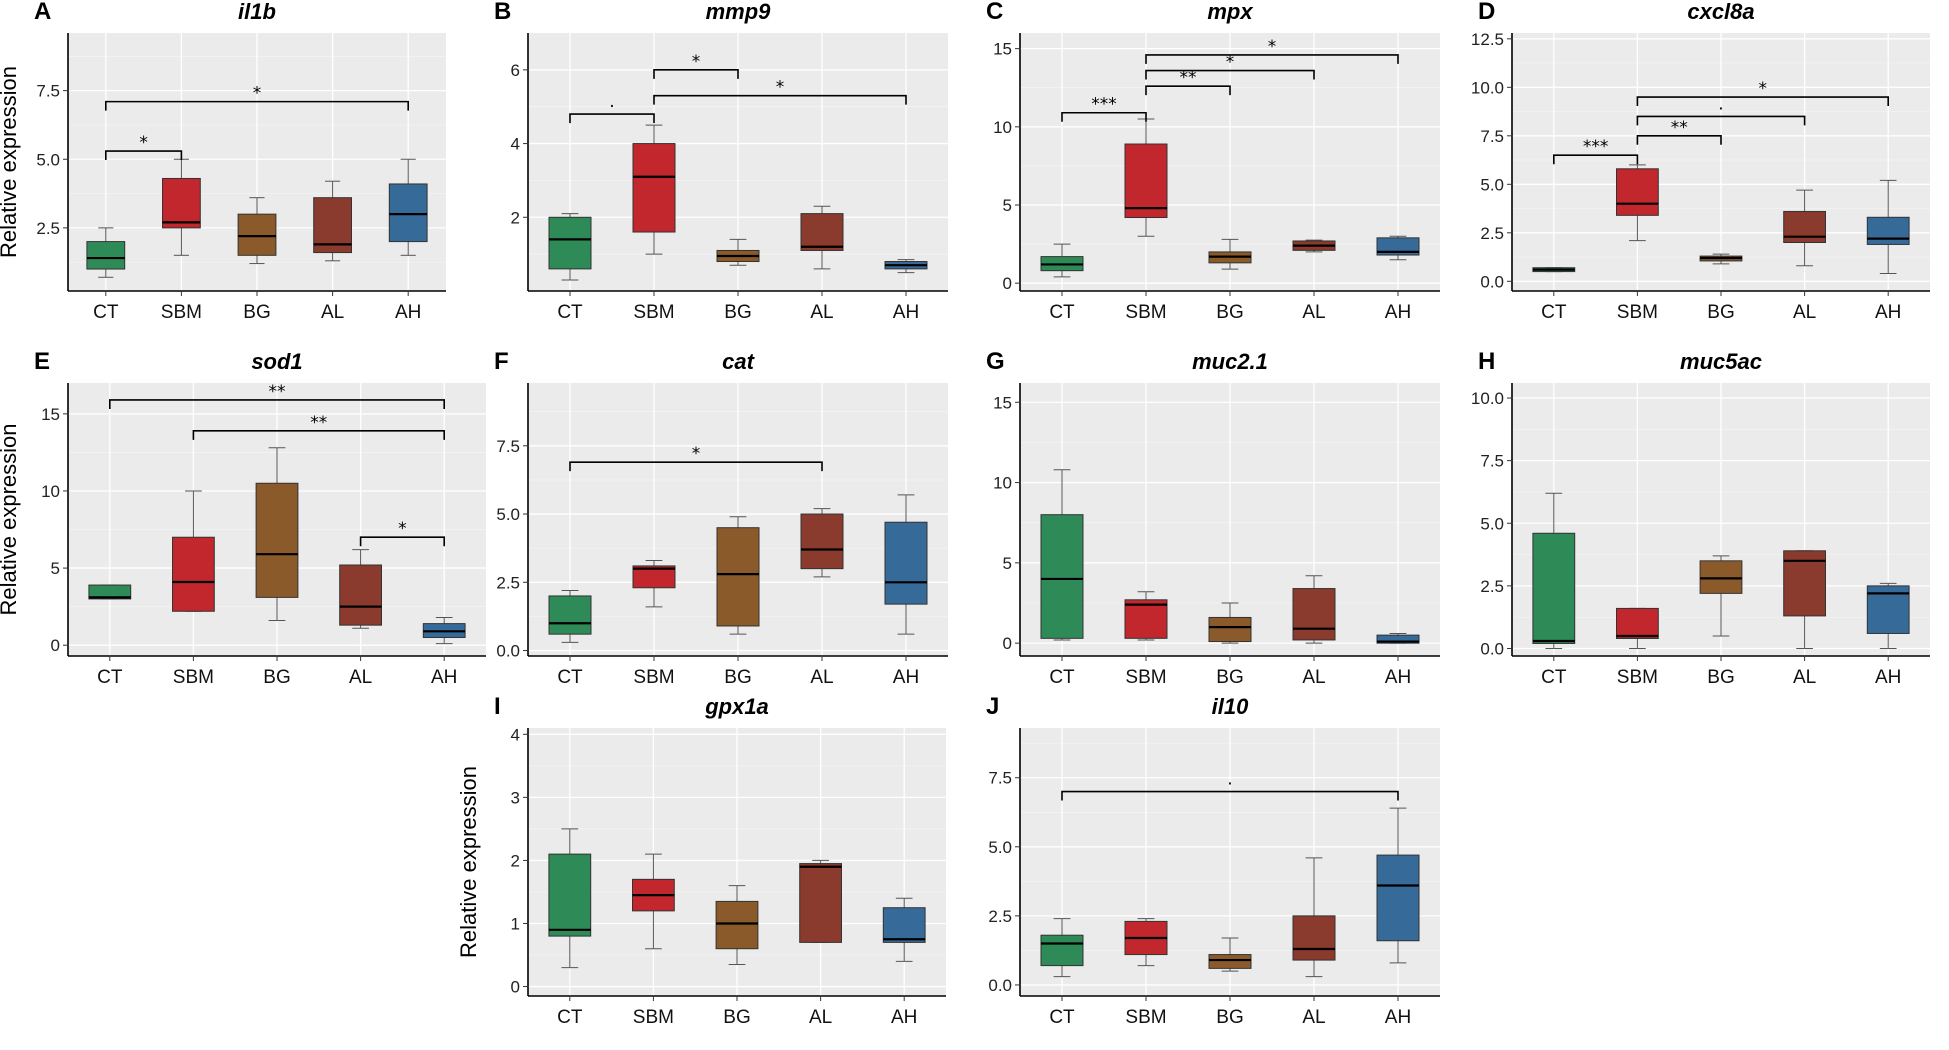  I want to click on chart-svg: · 0.0 2.5 5.0 7.5 CT SBM BG AL AH J il10, so click(1213, 860).